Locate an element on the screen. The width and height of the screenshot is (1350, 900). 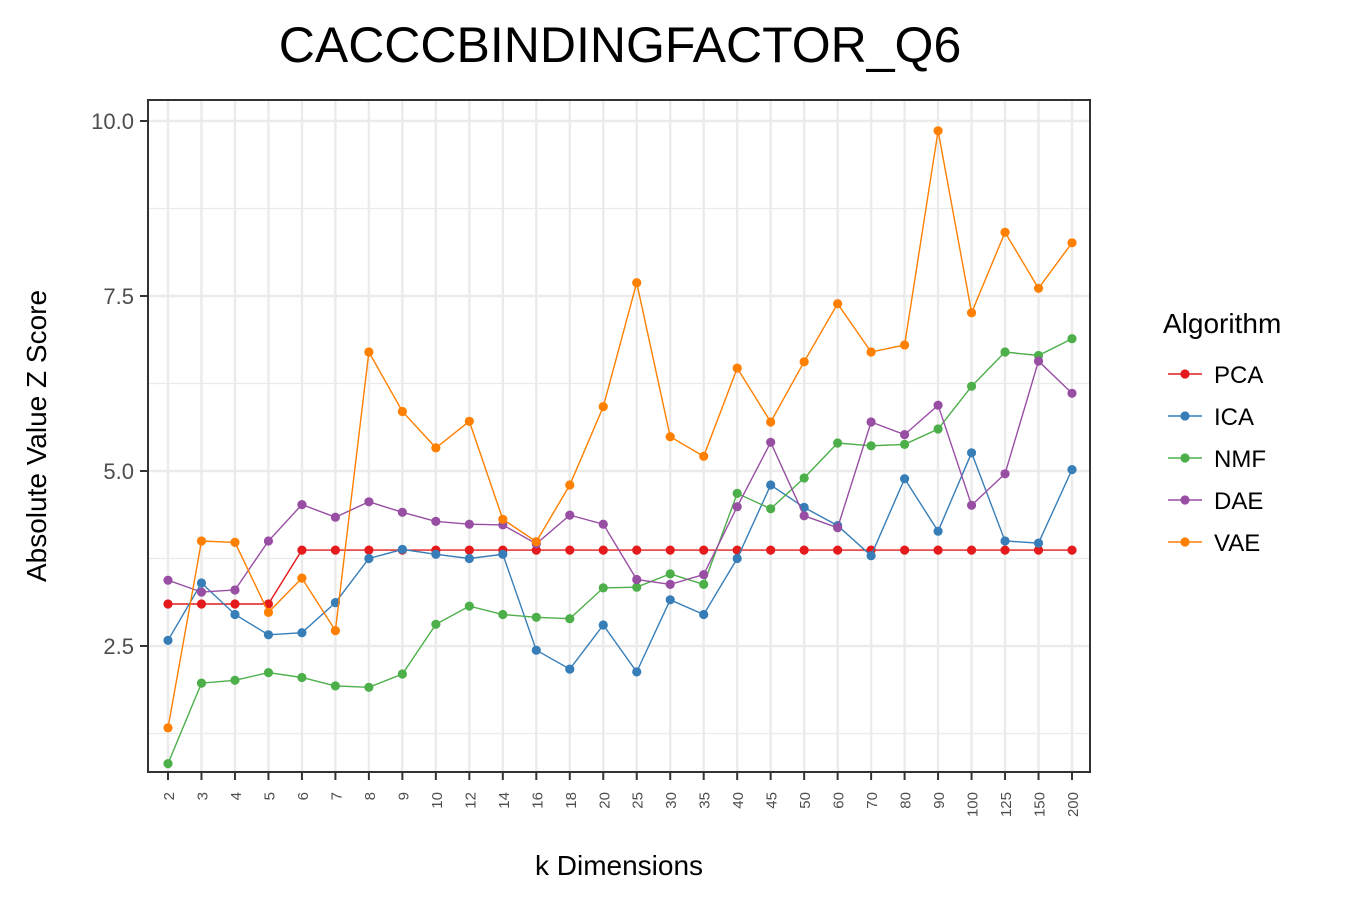
x-tick-label: 6 is located at coordinates (303, 796).